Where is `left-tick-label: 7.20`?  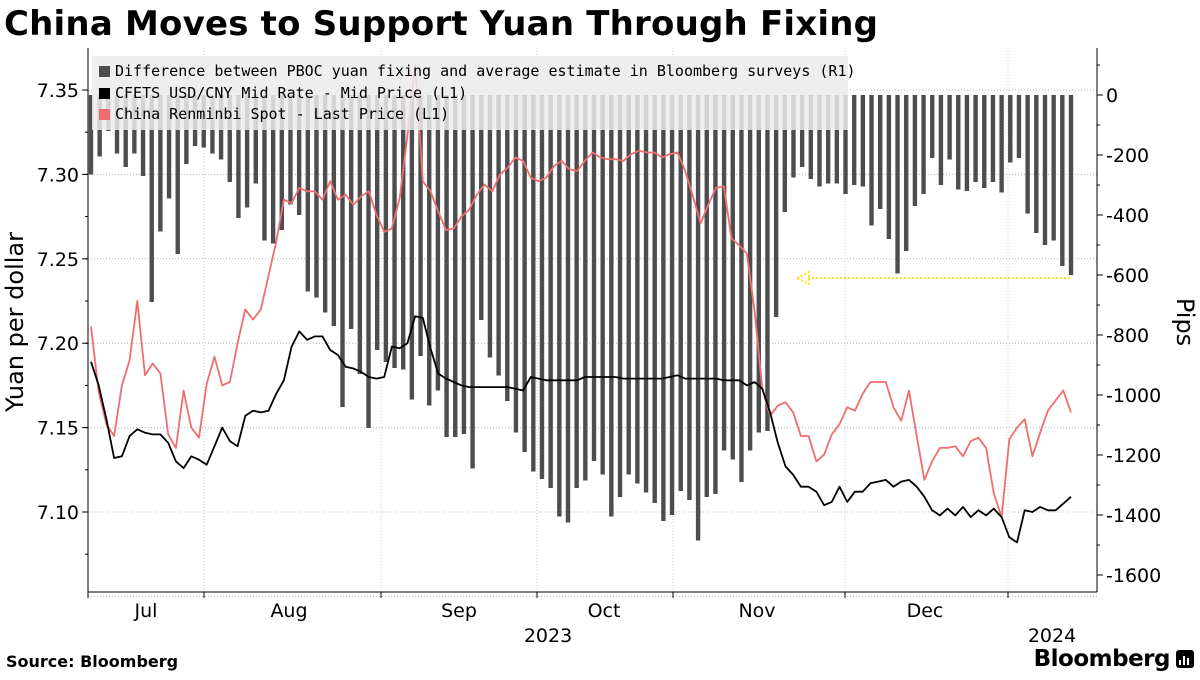
left-tick-label: 7.20 is located at coordinates (58, 344).